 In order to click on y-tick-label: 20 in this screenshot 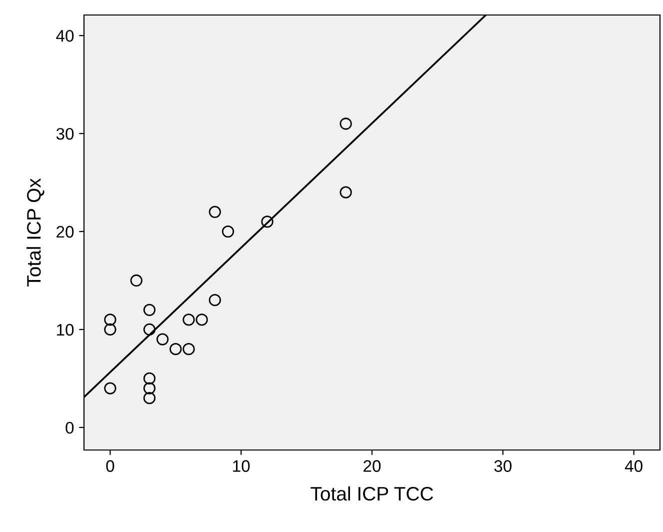, I will do `click(65, 232)`.